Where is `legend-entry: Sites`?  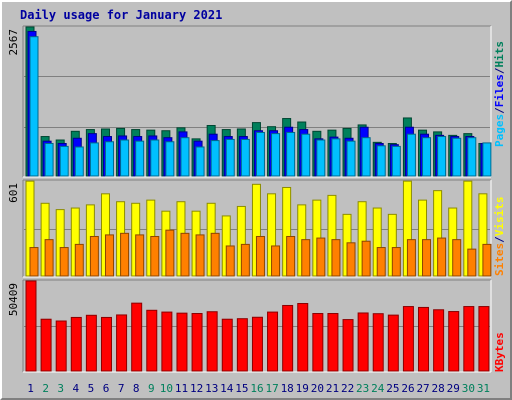
legend-entry: Sites is located at coordinates (499, 259).